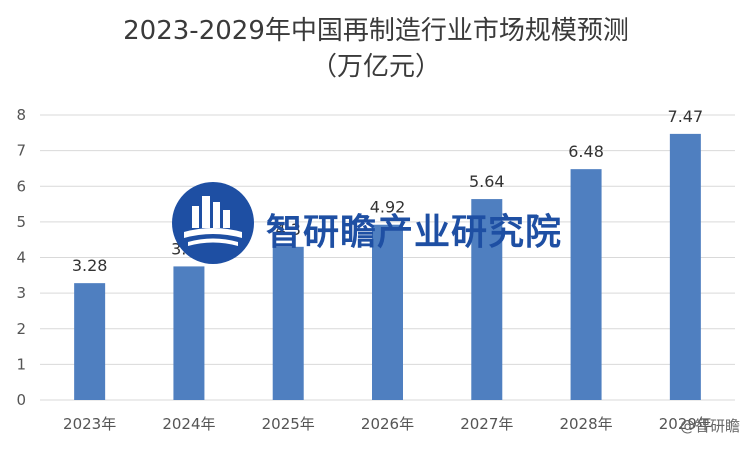 The width and height of the screenshot is (752, 452). I want to click on y-tick-label: 3, so click(21, 293).